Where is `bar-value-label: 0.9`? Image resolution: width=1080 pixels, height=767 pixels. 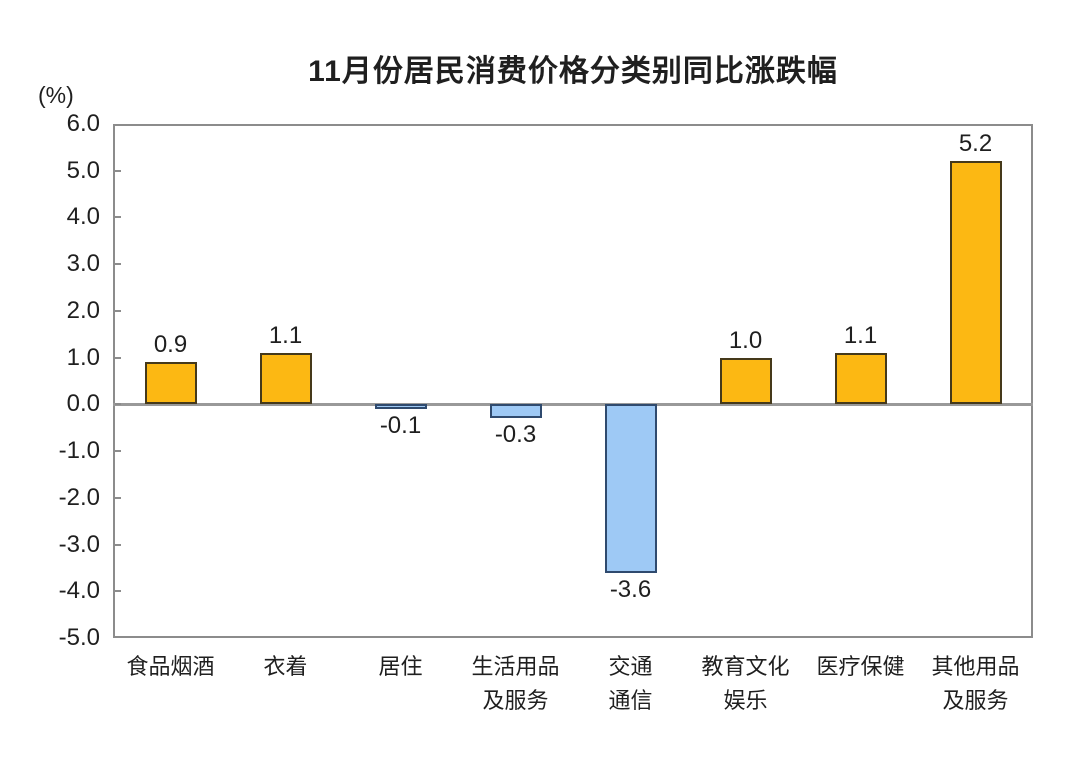
bar-value-label: 0.9 is located at coordinates (170, 345).